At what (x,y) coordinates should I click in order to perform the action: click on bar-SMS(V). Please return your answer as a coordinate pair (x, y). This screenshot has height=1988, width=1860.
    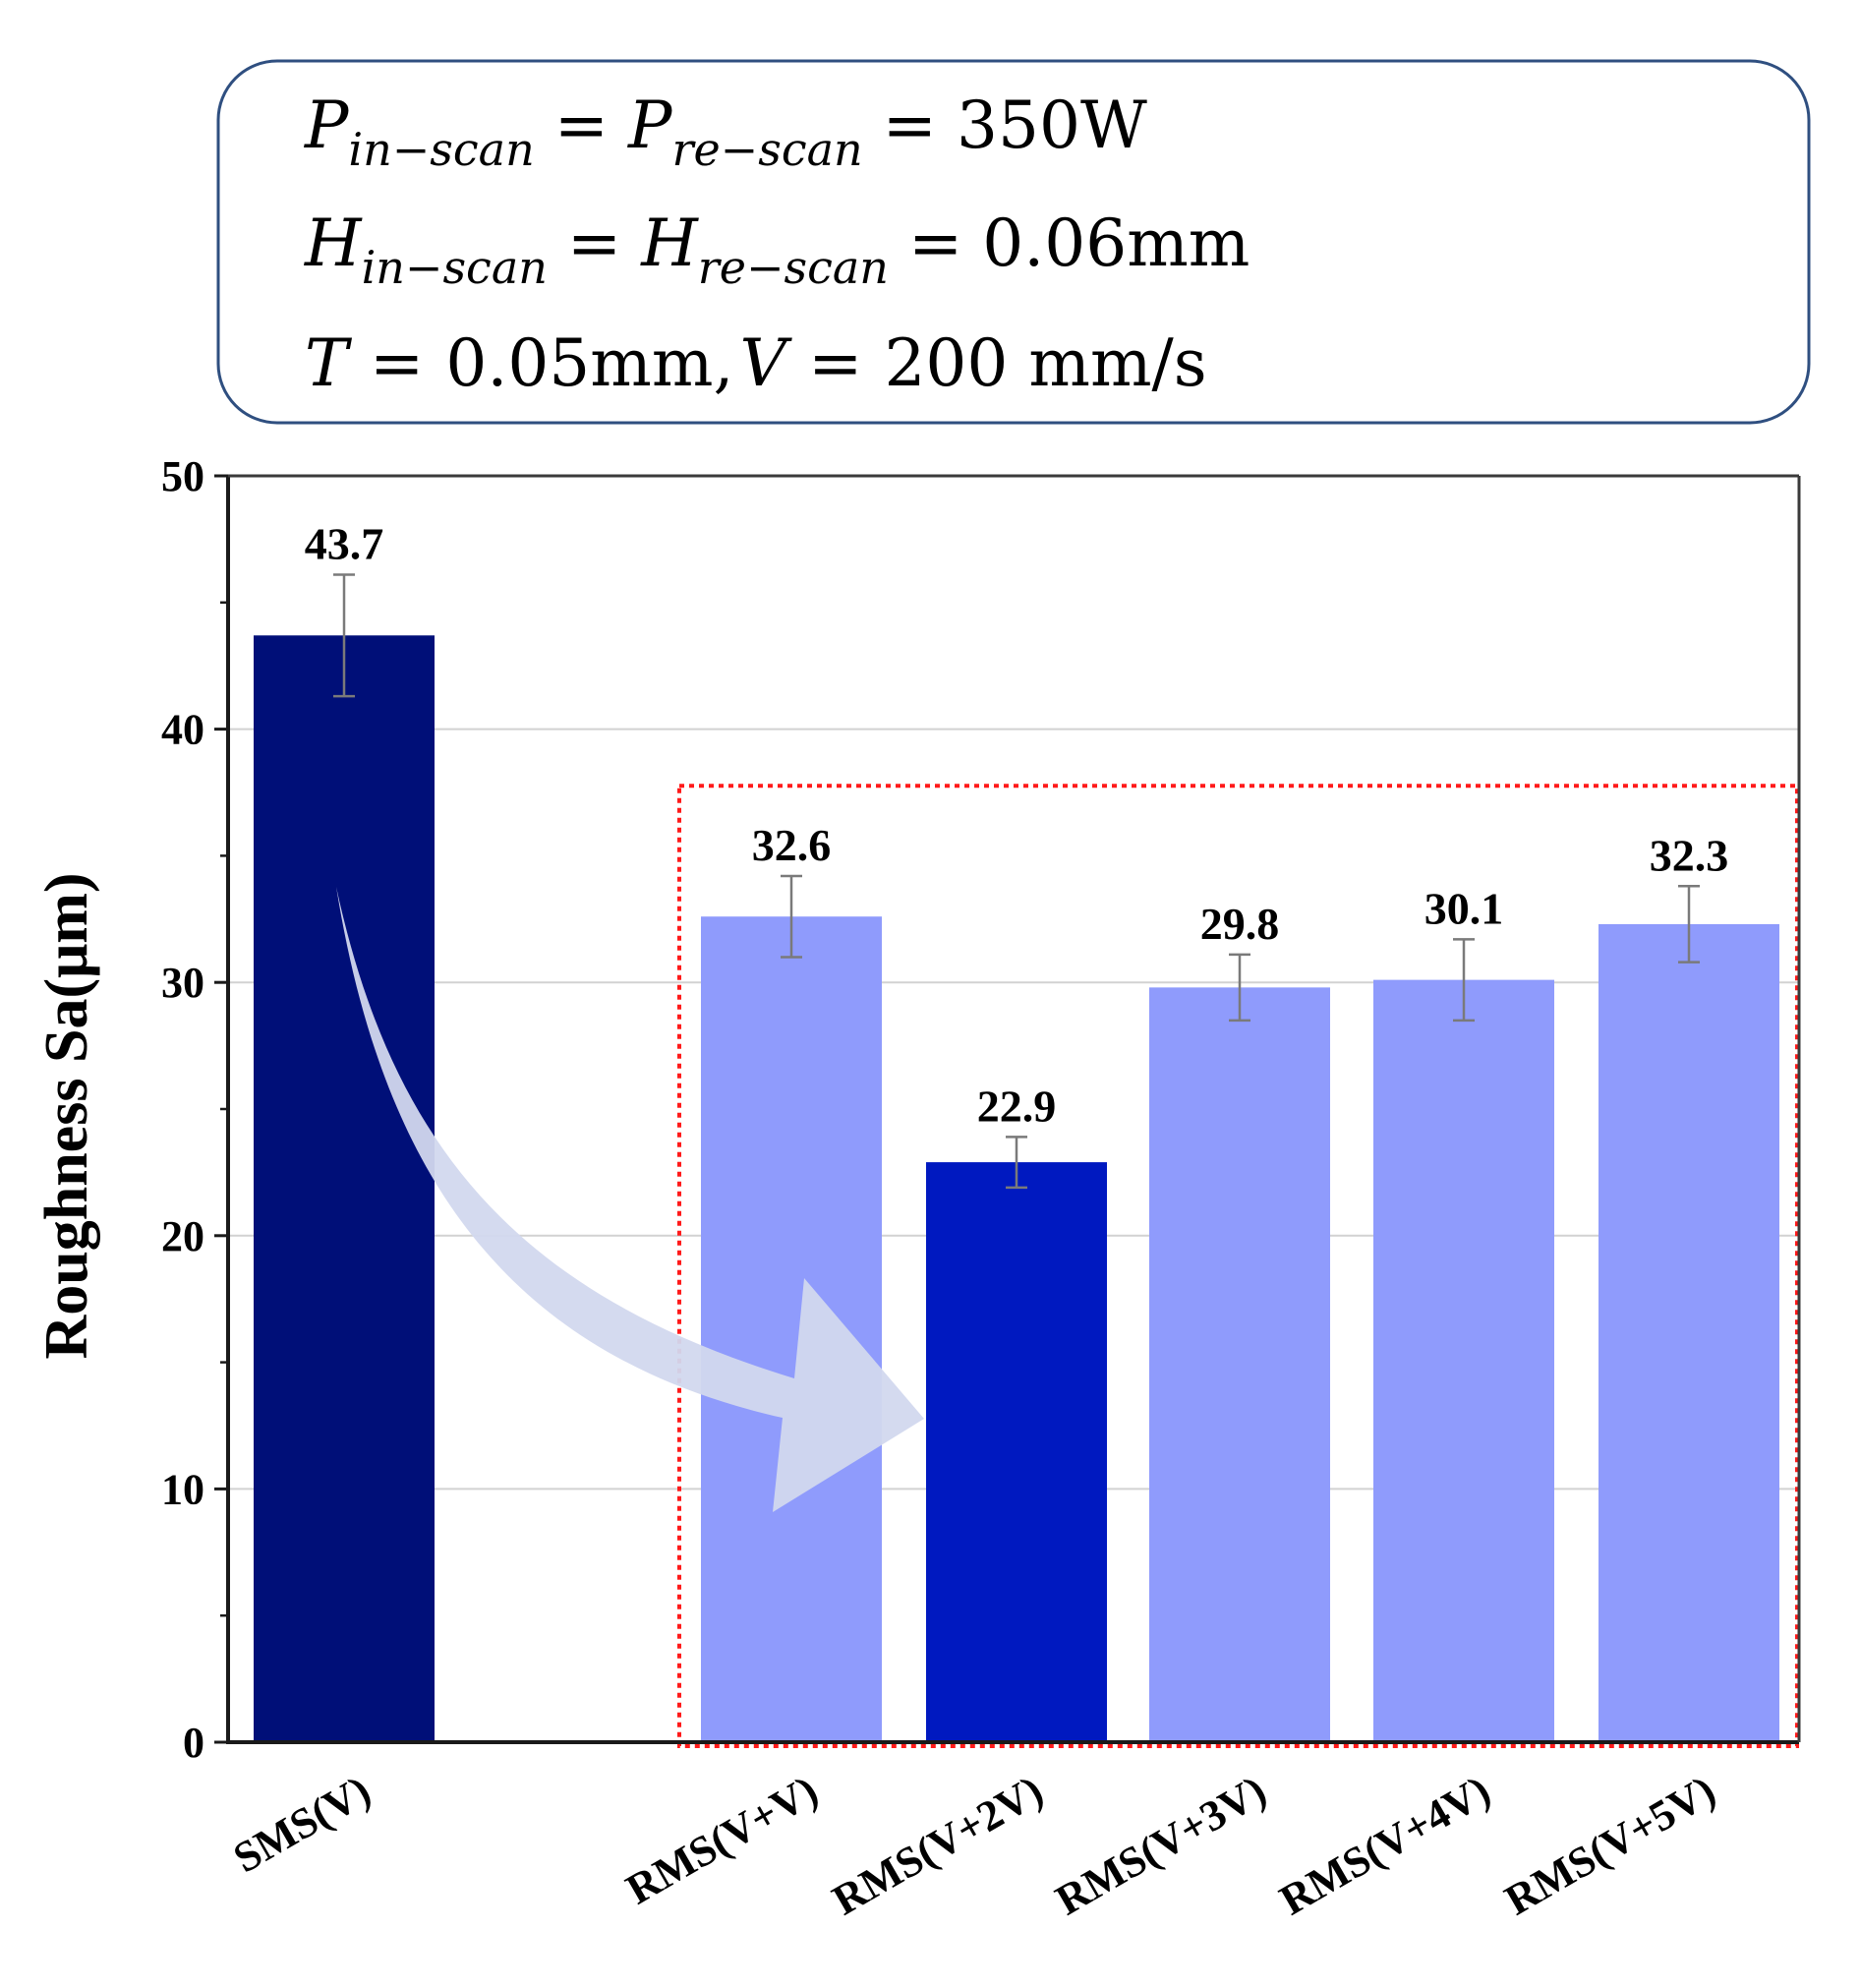
    Looking at the image, I should click on (344, 1188).